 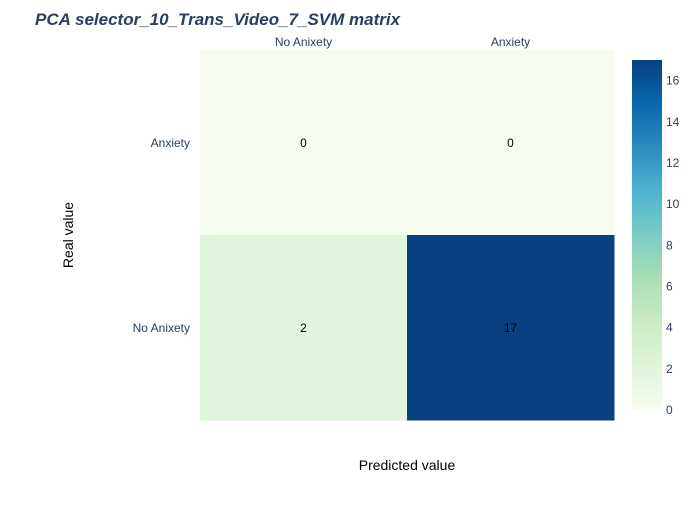 I want to click on colorbar-tick-label: 16, so click(x=673, y=81).